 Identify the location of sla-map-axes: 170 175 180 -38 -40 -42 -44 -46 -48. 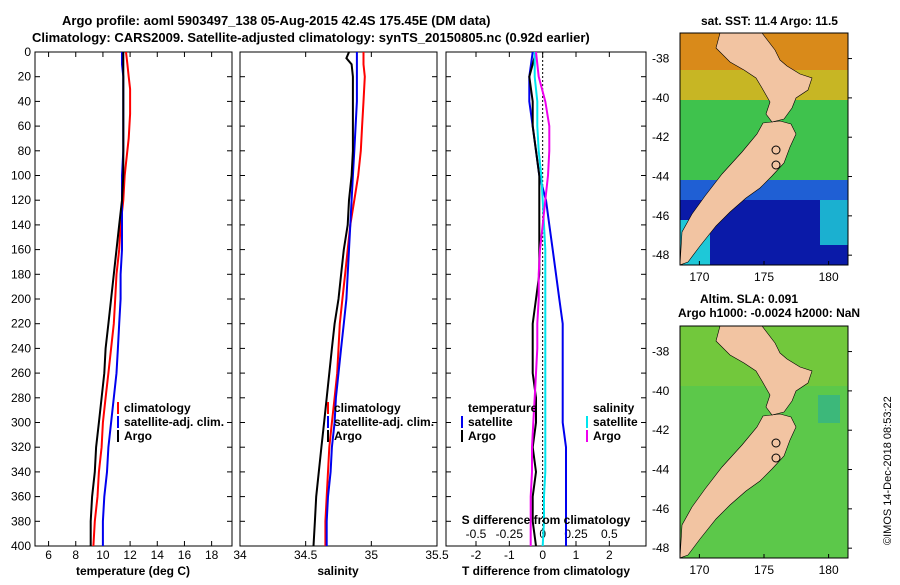
(752, 461).